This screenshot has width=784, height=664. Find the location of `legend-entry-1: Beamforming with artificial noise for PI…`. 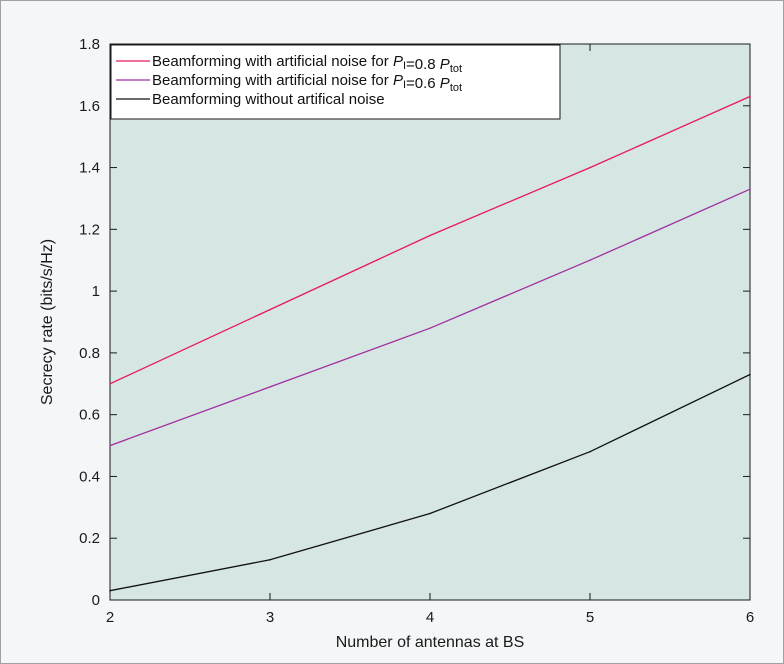

legend-entry-1: Beamforming with artificial noise for PI… is located at coordinates (307, 64).